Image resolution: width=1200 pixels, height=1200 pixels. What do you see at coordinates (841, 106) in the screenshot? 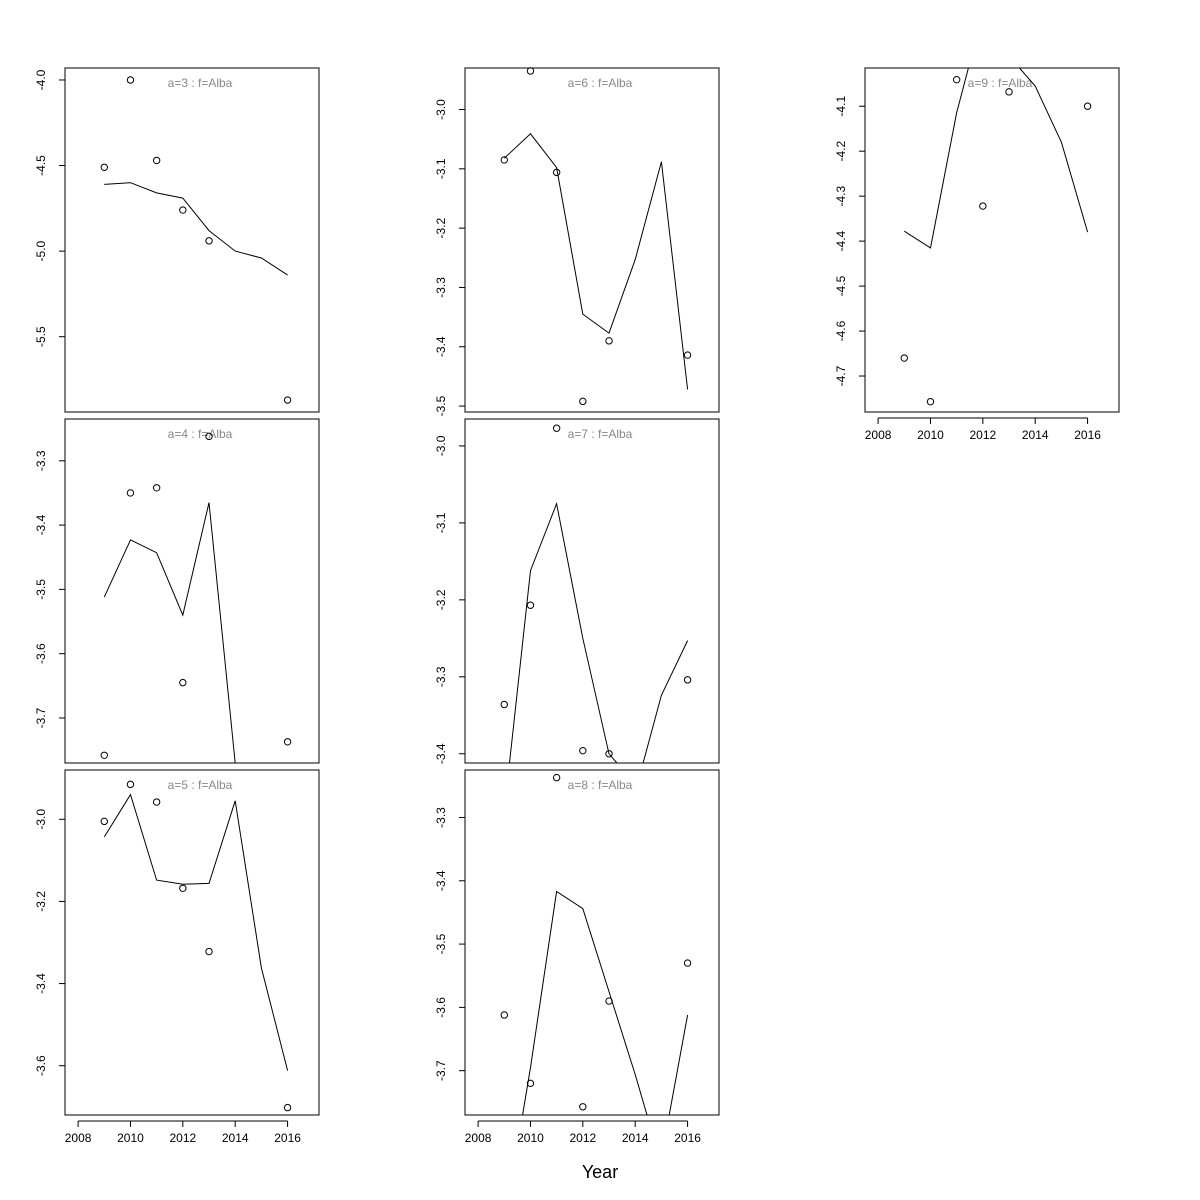
I see `y-tick-label: -4.1` at bounding box center [841, 106].